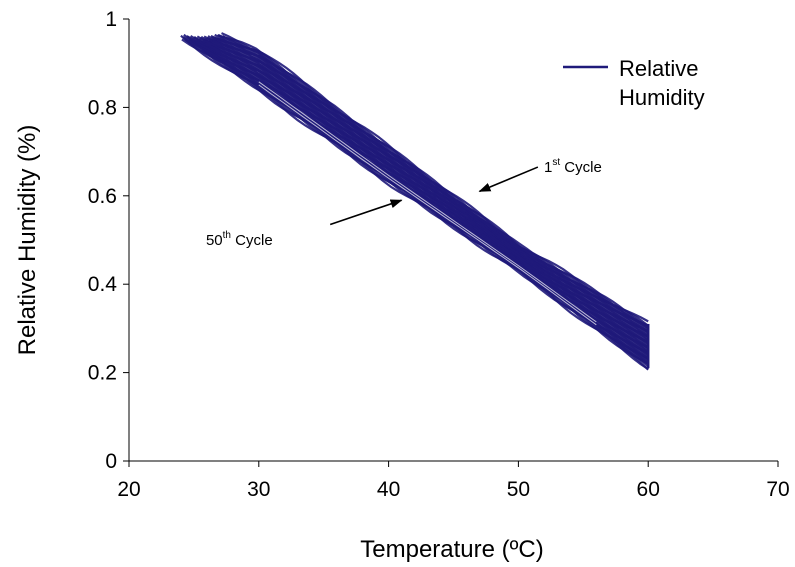 The width and height of the screenshot is (795, 567). What do you see at coordinates (548, 167) in the screenshot?
I see `annotation-base: 1` at bounding box center [548, 167].